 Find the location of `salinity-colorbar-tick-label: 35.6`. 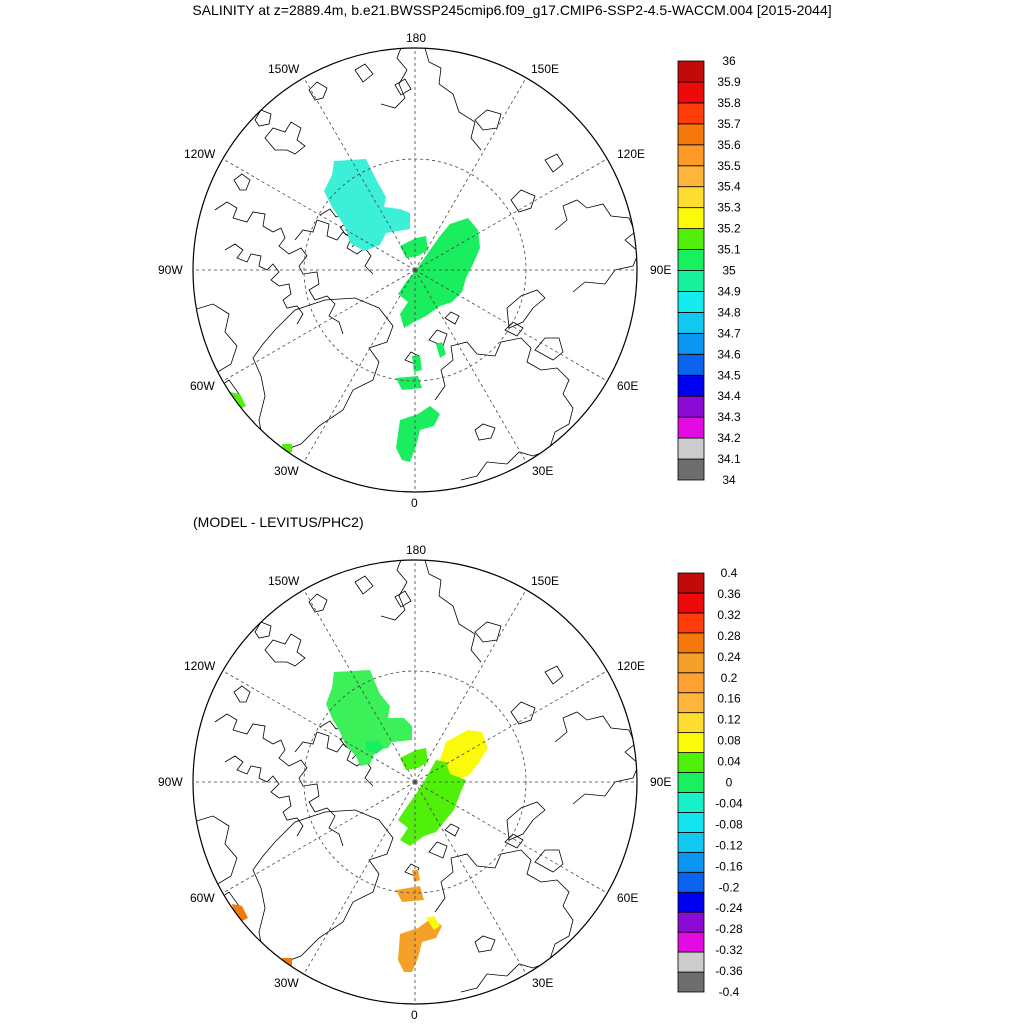

salinity-colorbar-tick-label: 35.6 is located at coordinates (729, 145).